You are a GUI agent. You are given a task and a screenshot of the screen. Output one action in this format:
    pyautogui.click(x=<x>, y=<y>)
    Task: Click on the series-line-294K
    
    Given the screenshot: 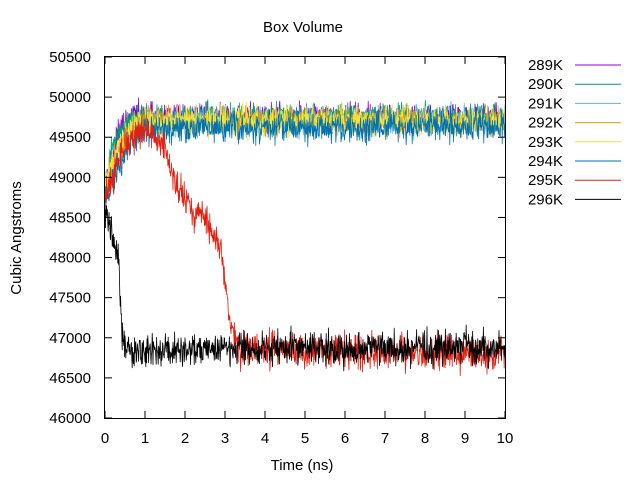 What is the action you would take?
    pyautogui.click(x=305, y=155)
    